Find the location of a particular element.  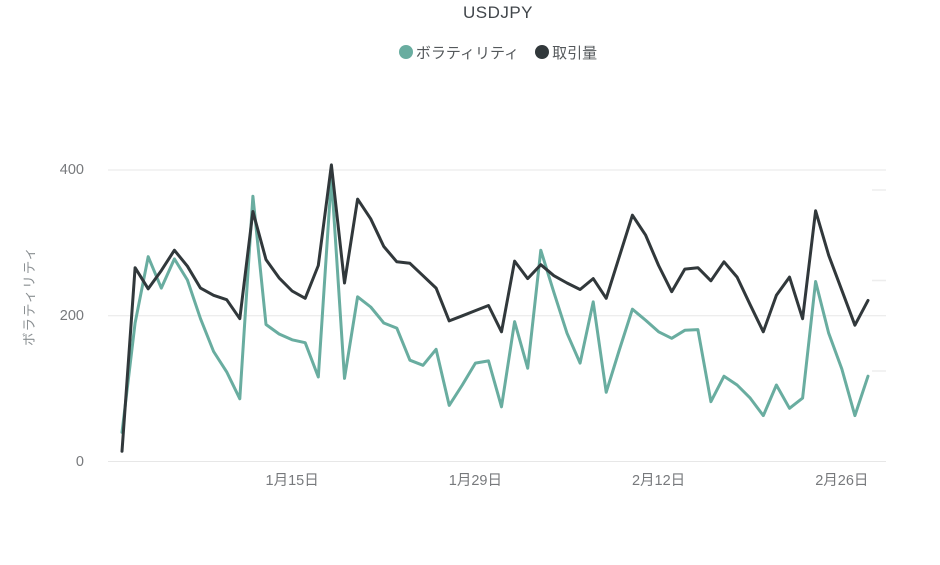

x-tick-label-13: 1月15日 is located at coordinates (292, 481).